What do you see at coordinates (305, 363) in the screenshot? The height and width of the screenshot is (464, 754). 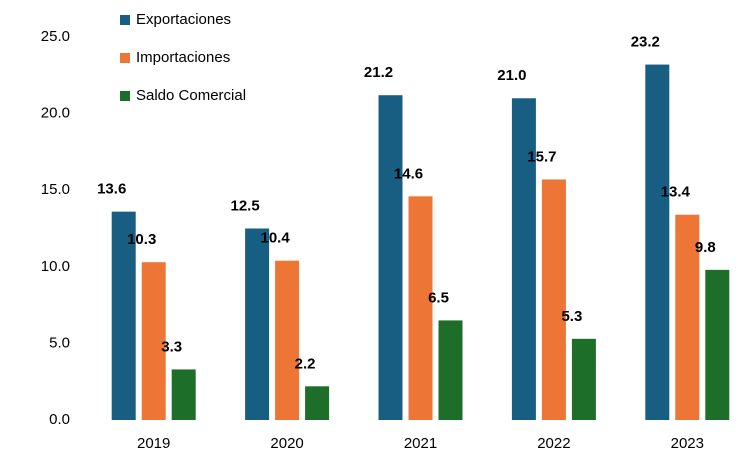 I see `value-label: 2.2` at bounding box center [305, 363].